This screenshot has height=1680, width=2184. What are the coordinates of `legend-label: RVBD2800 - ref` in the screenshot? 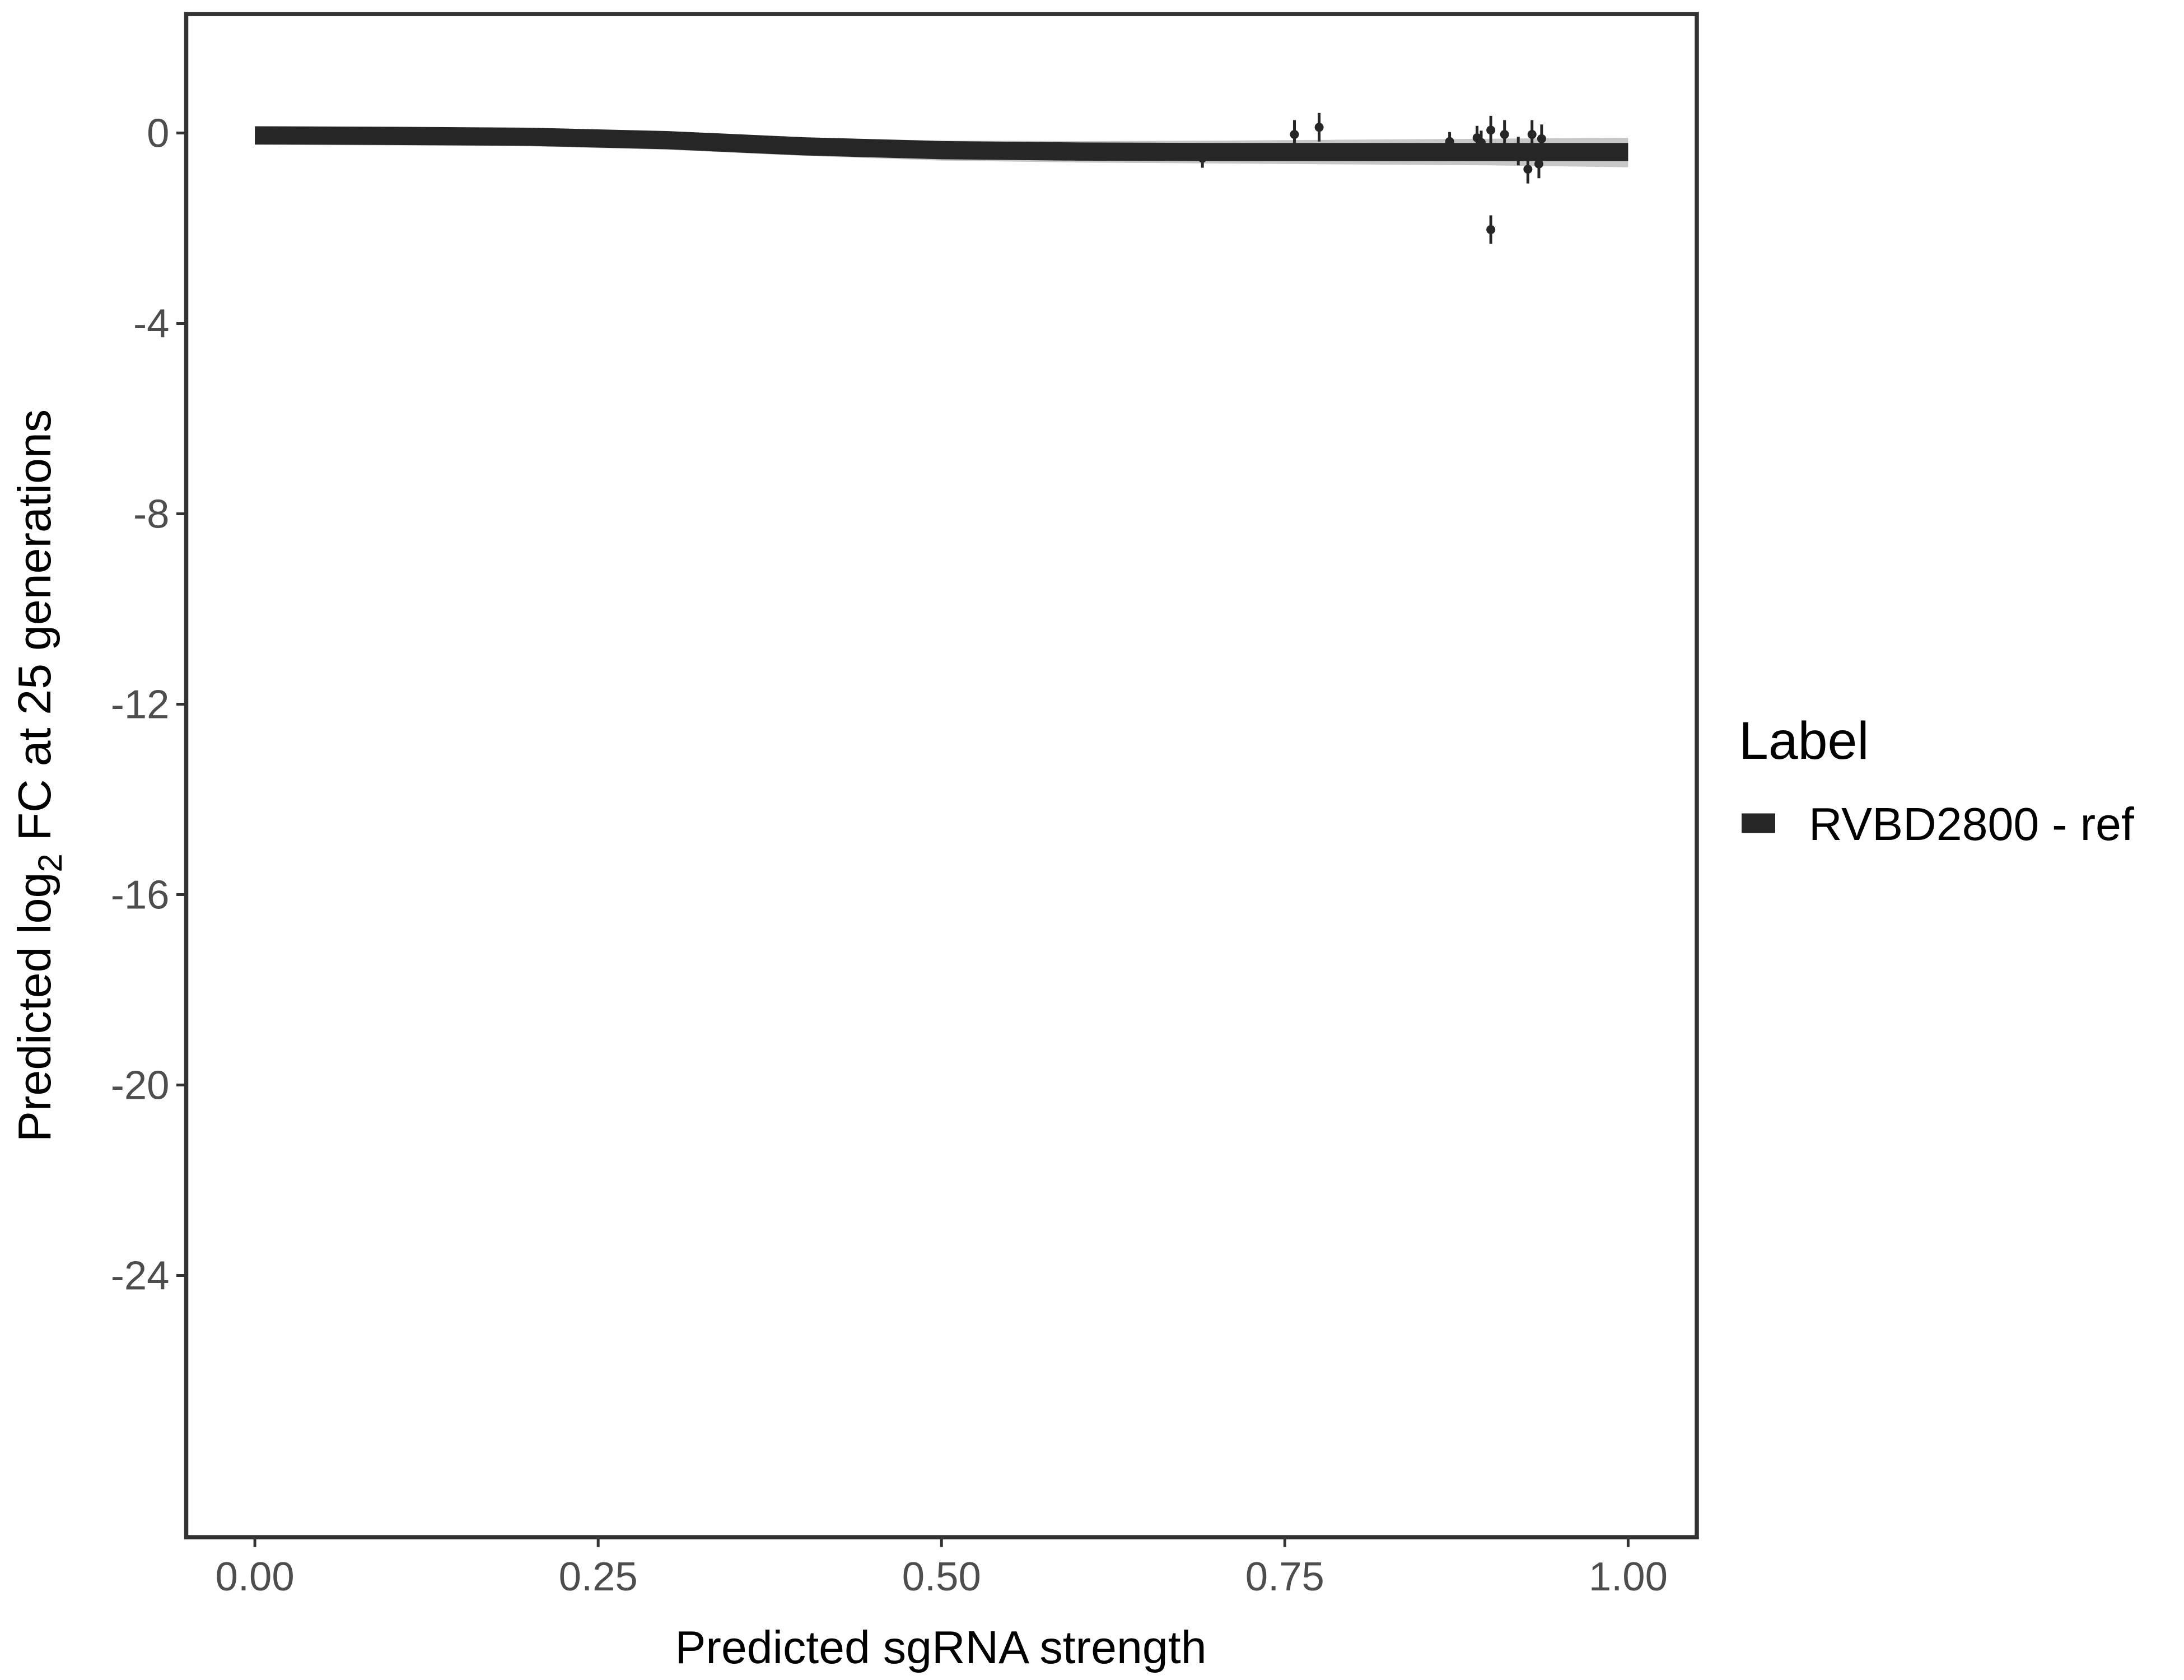 It's located at (1972, 825).